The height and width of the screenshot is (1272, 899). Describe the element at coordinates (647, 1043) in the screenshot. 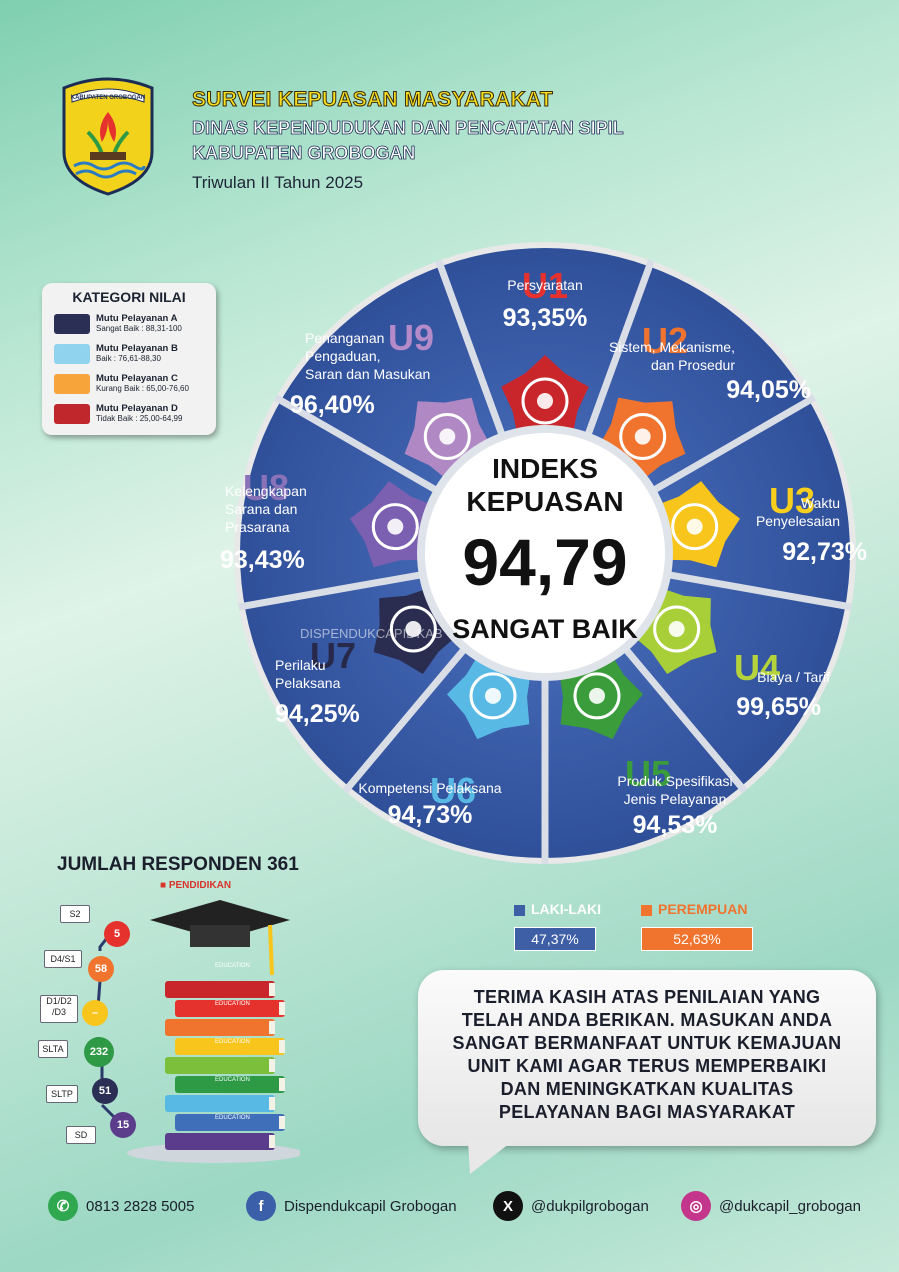

I see `message-line: SANGAT BERMANFAAT UNTUK KEMAJUAN` at that location.